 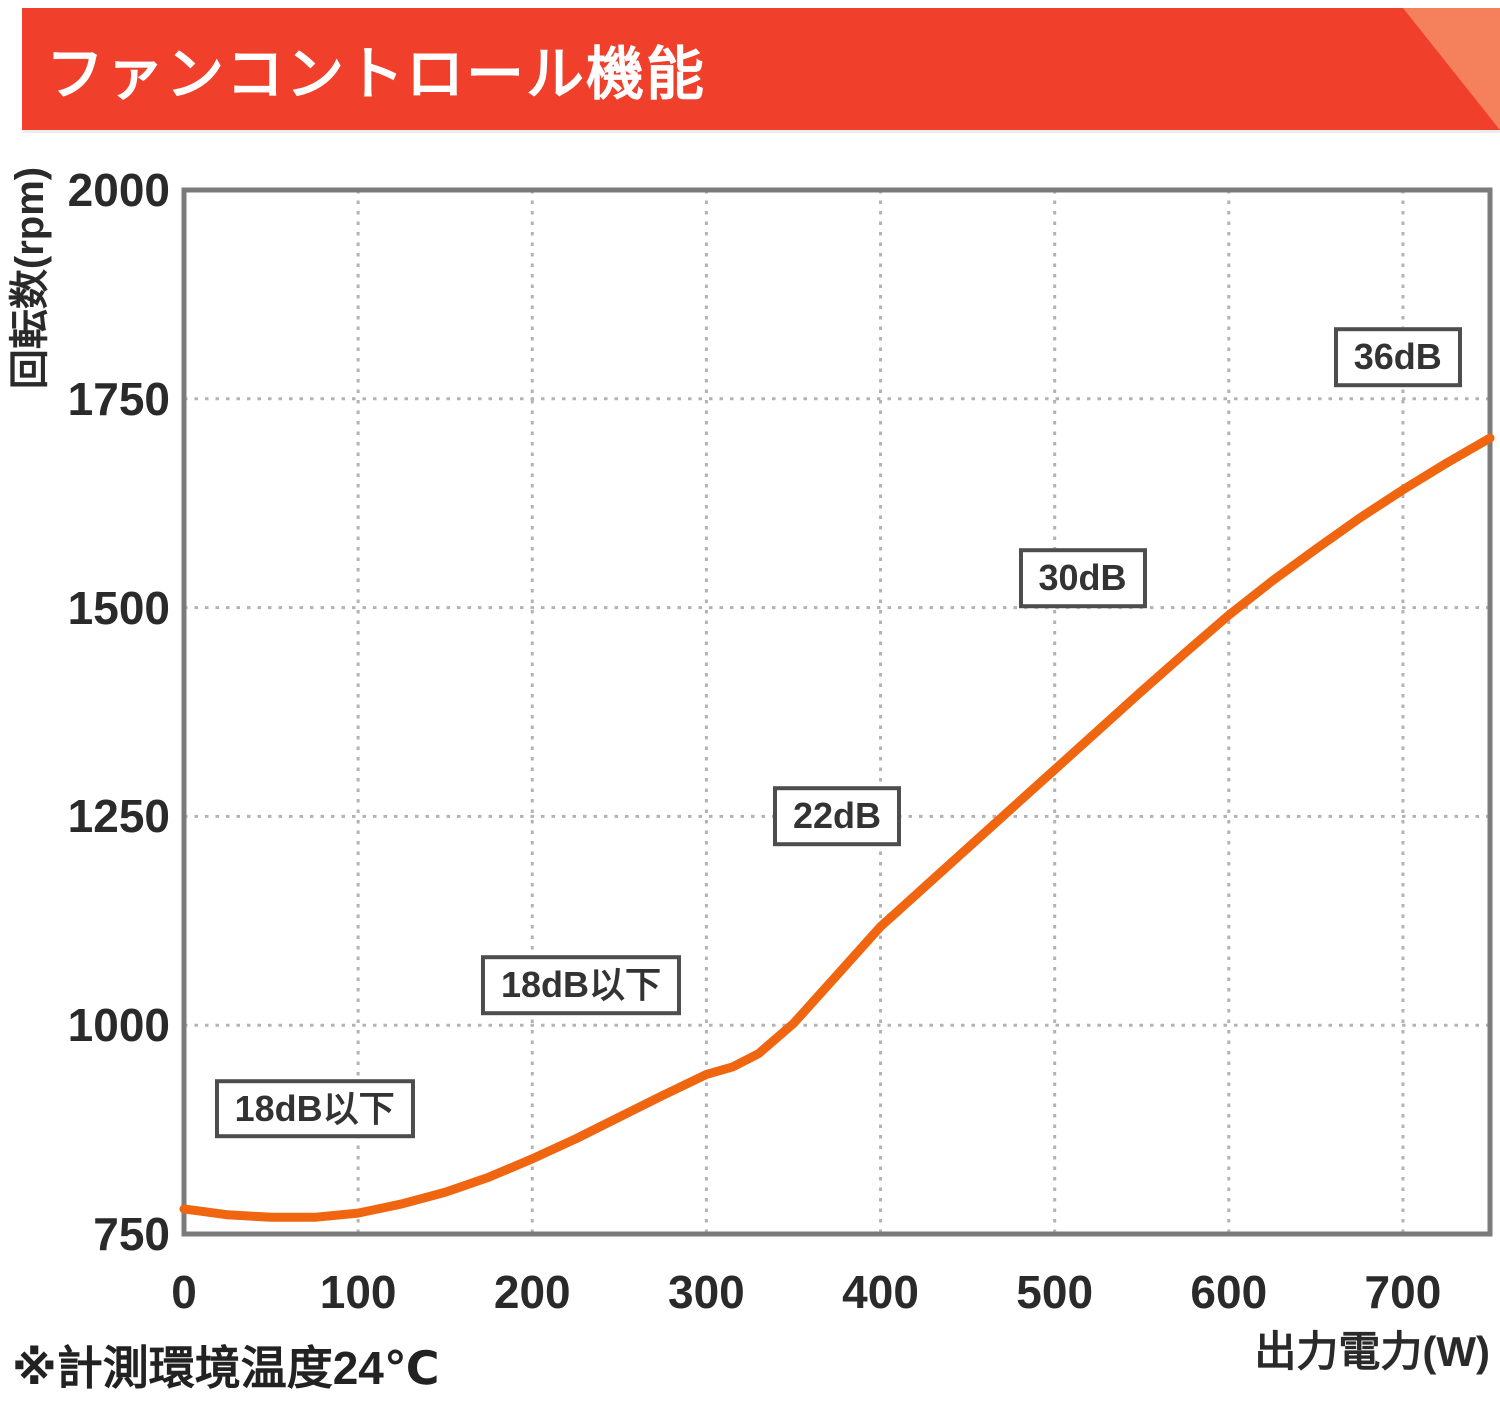 I want to click on y-tick-label: 2000, so click(x=118, y=190).